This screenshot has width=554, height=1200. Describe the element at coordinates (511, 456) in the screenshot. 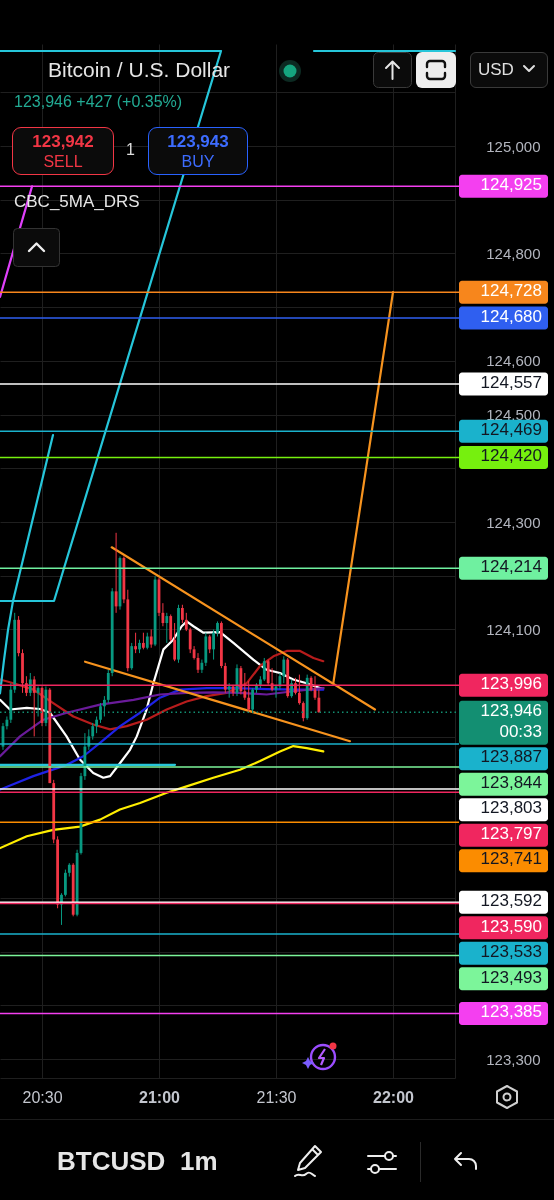

I see `ref-line-label: 124,420` at that location.